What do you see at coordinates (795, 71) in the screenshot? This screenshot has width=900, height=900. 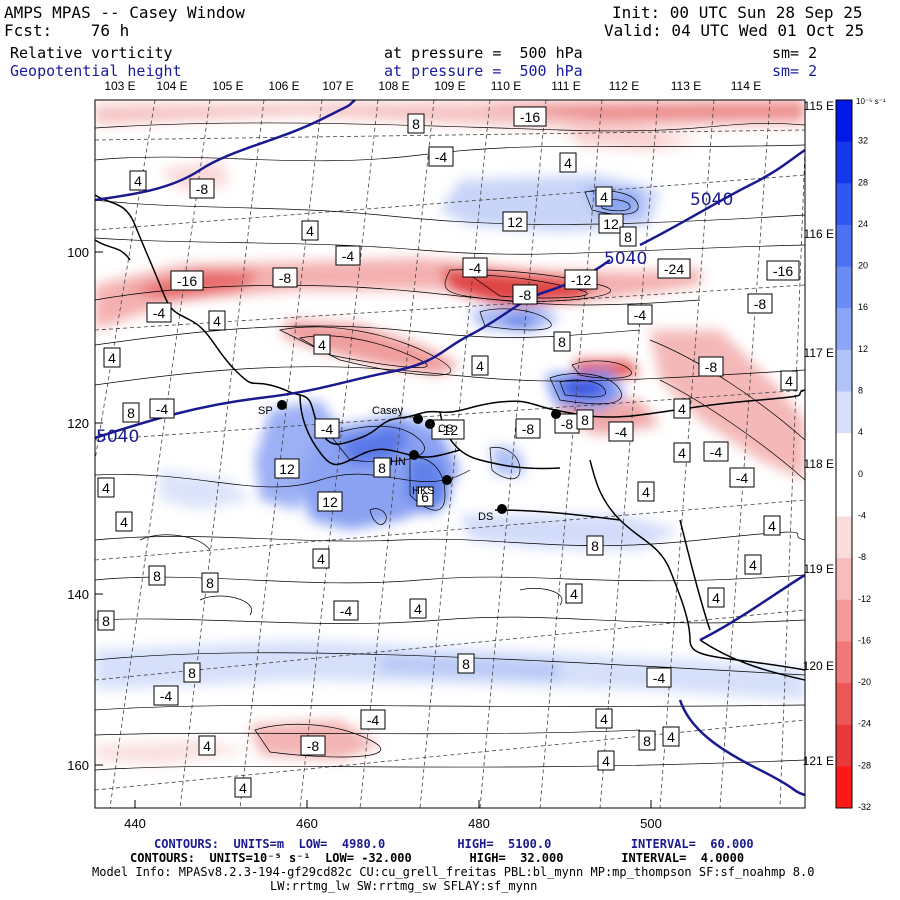 I see `field2-smoothing: sm= 2` at bounding box center [795, 71].